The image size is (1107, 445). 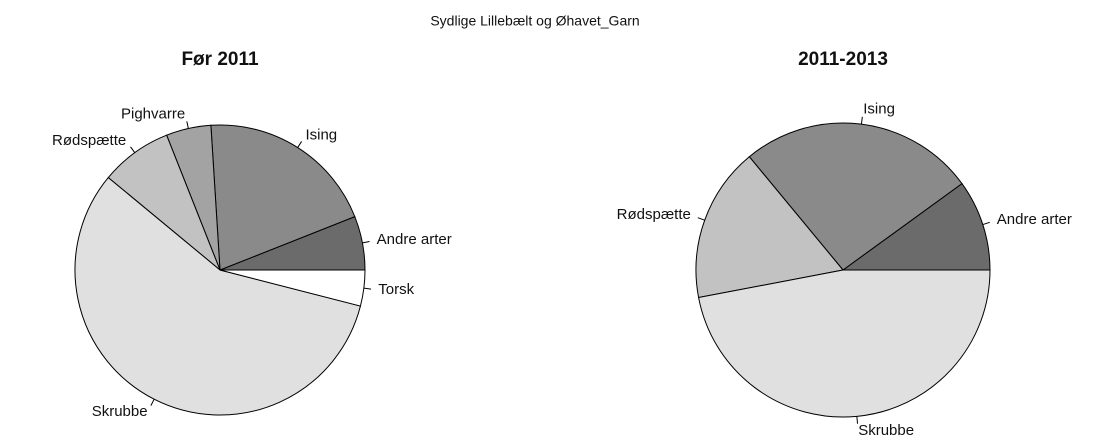 I want to click on page-title: Sydlige Lillebælt og Øhavet_Garn, so click(x=534, y=21).